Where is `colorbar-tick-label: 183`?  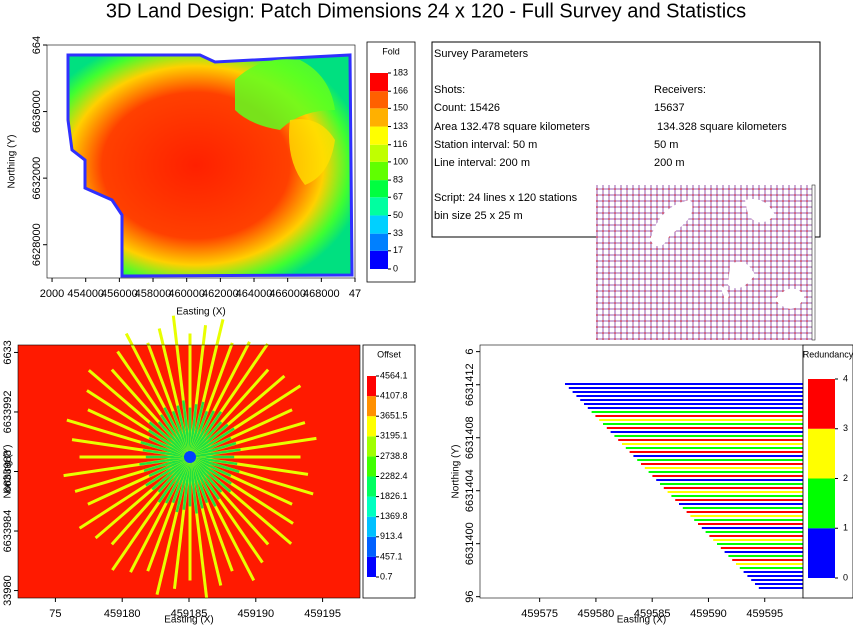 colorbar-tick-label: 183 is located at coordinates (400, 72).